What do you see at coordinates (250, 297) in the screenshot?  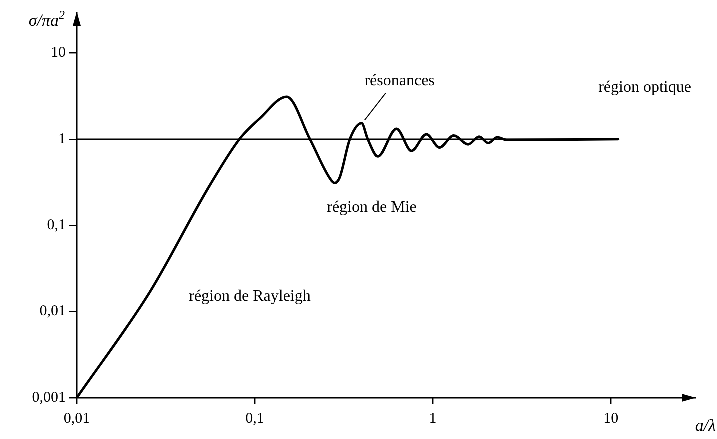 I see `annotation: région de Rayleigh` at bounding box center [250, 297].